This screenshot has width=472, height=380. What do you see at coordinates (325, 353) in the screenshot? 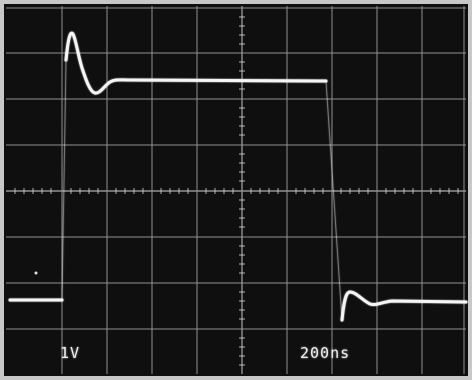
I see `time-per-div-readout: 200ns` at bounding box center [325, 353].